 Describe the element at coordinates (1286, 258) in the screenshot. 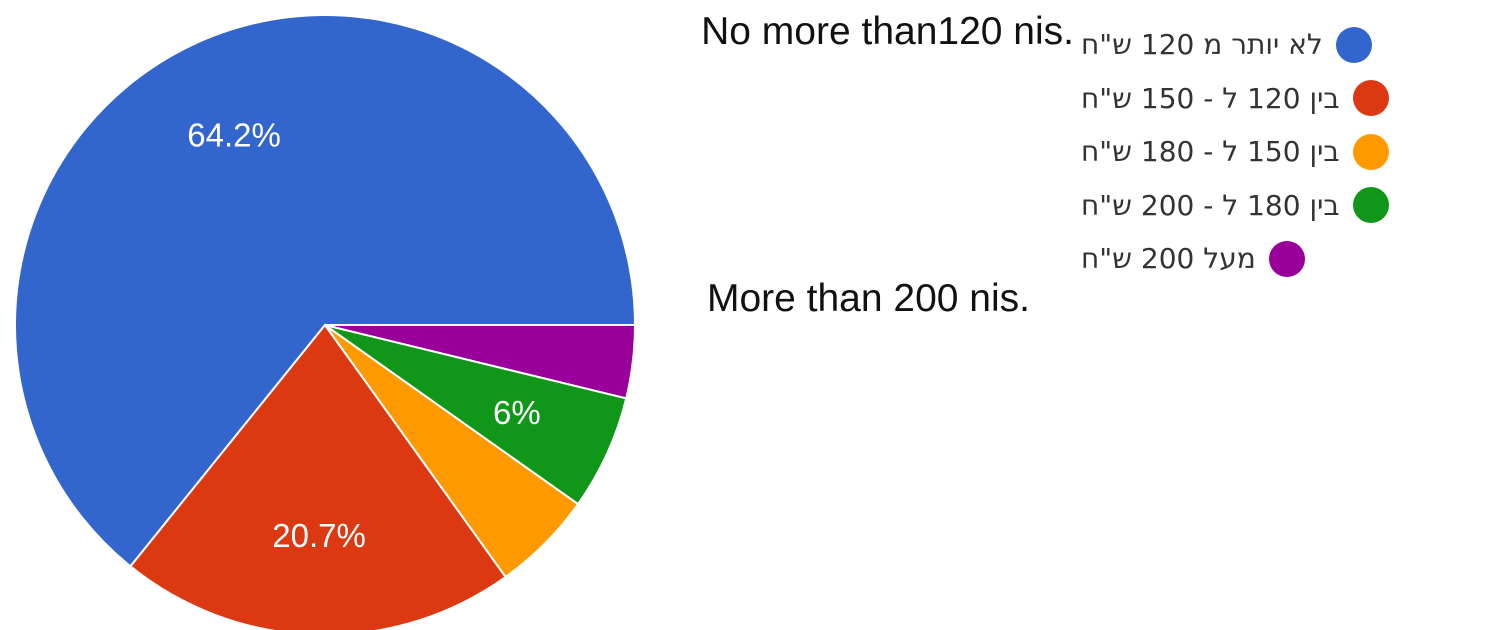

I see `legend-swatch-purple` at that location.